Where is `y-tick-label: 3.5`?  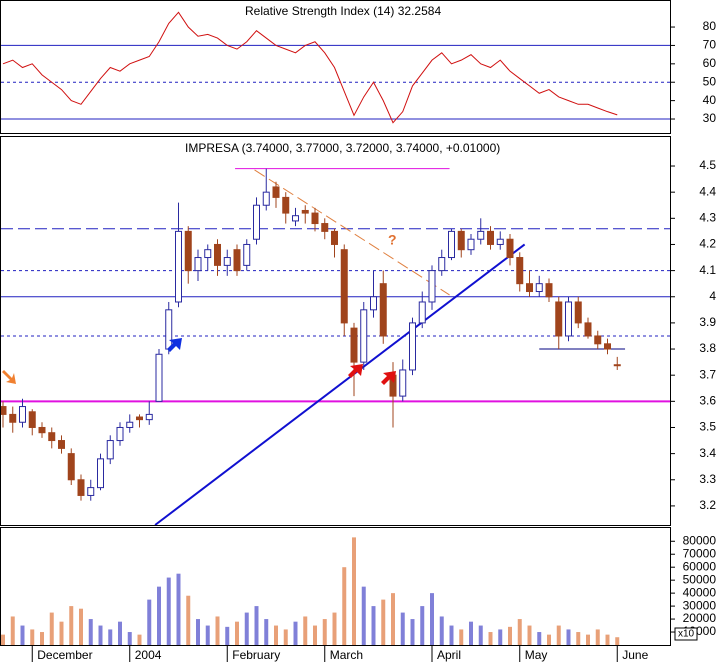
y-tick-label: 3.5 is located at coordinates (707, 427).